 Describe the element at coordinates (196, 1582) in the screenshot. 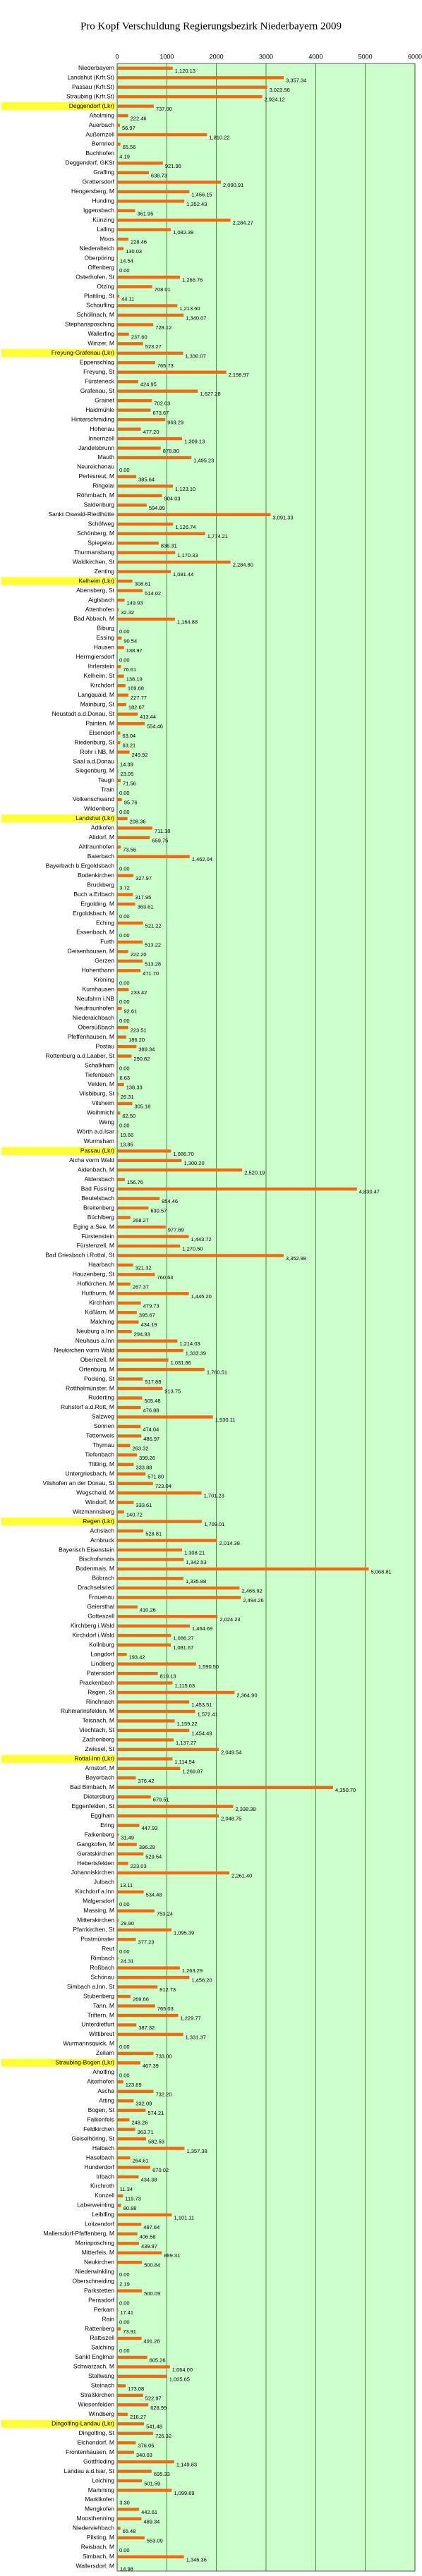

I see `value-label: 1,335.88` at that location.